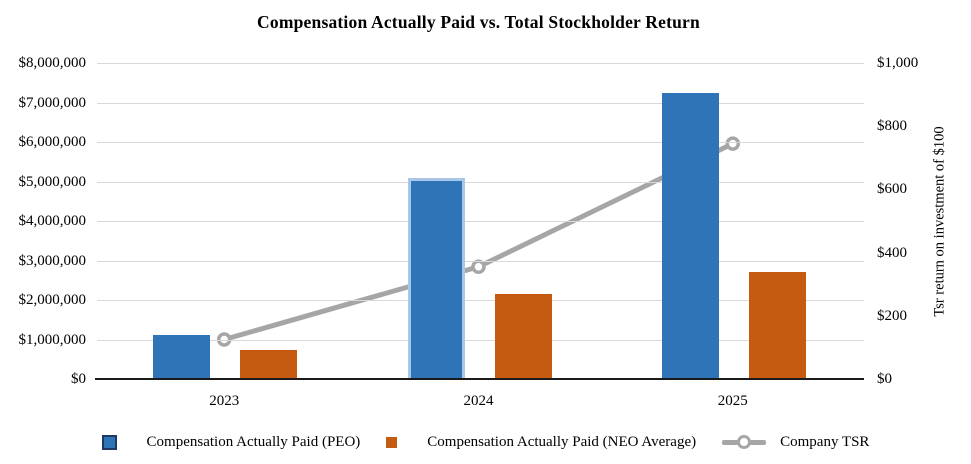  What do you see at coordinates (898, 63) in the screenshot?
I see `right-axis-tick-label: $1,000` at bounding box center [898, 63].